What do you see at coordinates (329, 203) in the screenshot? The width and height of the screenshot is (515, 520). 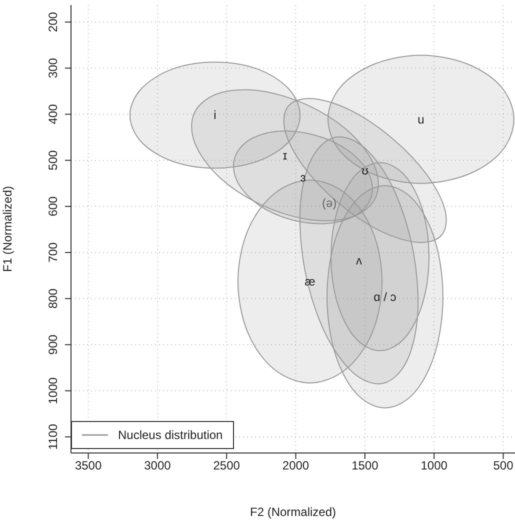 I see `annotation: (ə)` at bounding box center [329, 203].